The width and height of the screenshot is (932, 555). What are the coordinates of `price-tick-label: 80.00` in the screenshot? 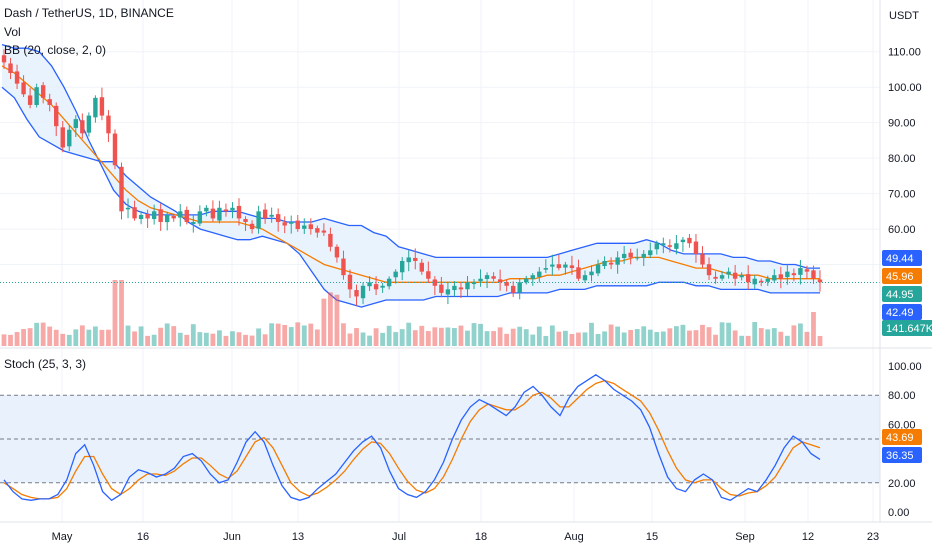 It's located at (902, 159).